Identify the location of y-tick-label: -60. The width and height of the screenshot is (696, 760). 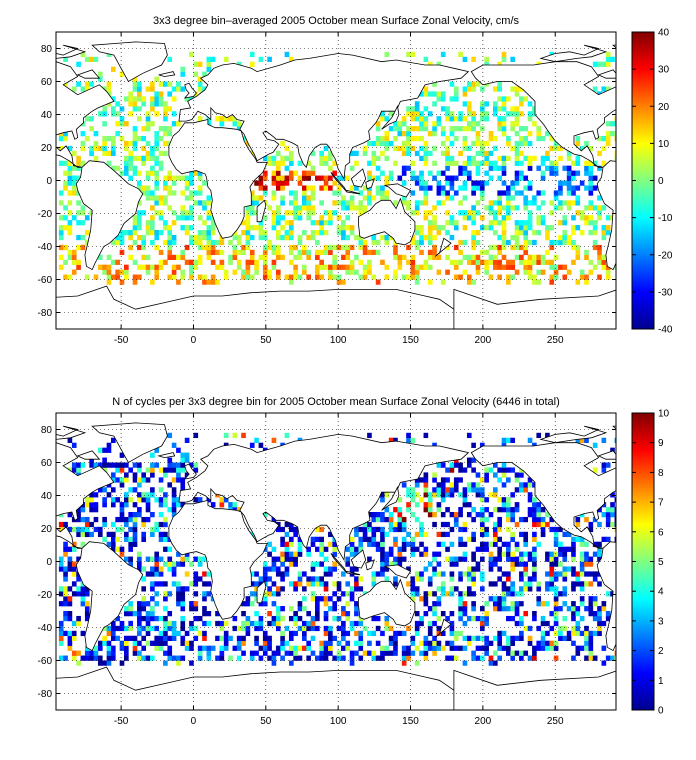
(45, 661).